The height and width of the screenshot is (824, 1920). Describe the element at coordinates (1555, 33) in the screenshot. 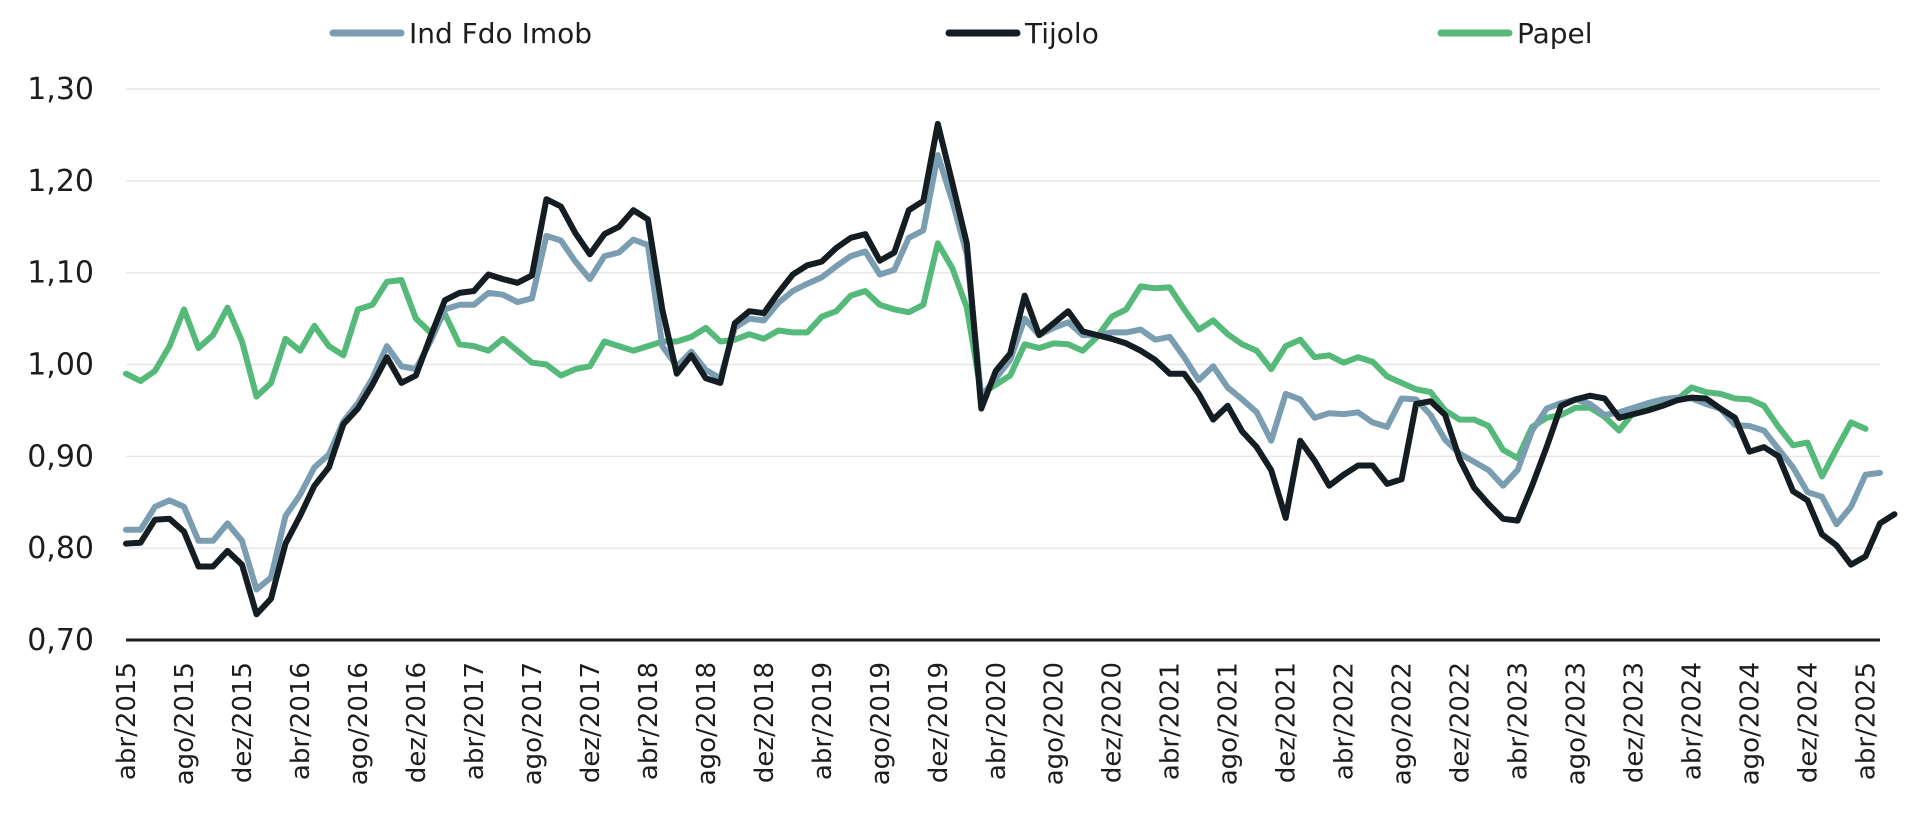

I see `legend-label: Papel` at that location.